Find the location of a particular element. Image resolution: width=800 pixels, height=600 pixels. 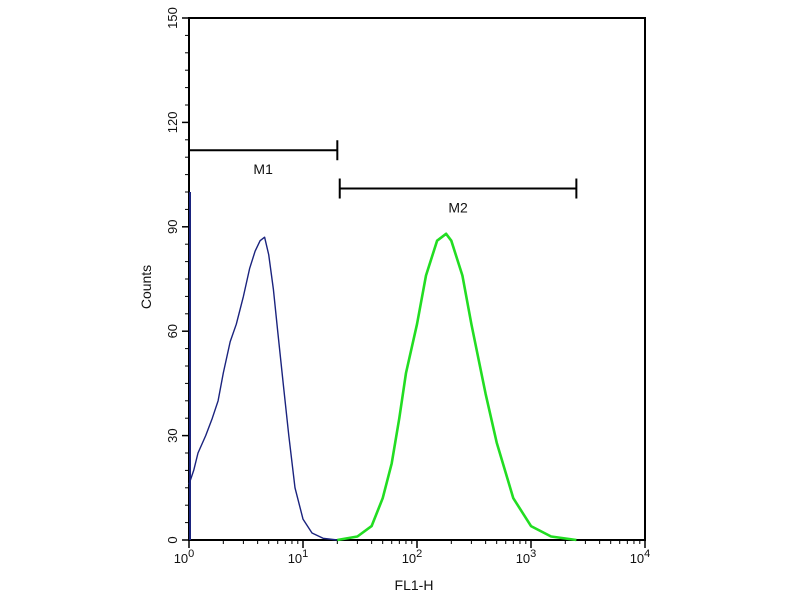

y-tick-label: 150 is located at coordinates (172, 18).